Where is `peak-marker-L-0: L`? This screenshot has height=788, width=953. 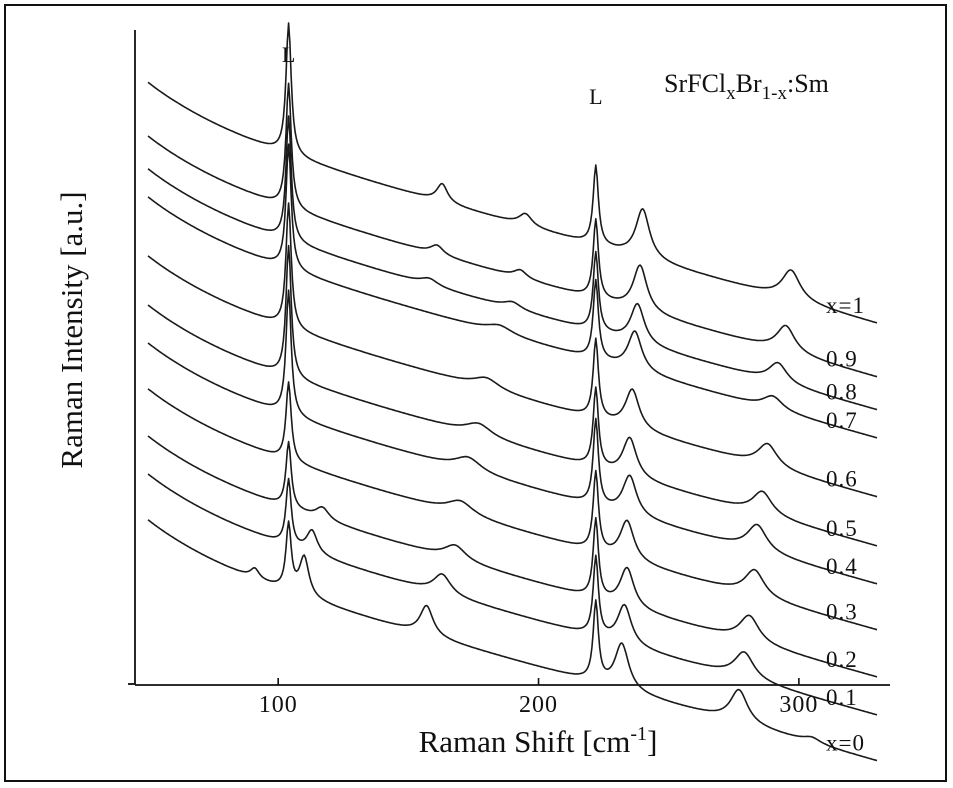
peak-marker-L-0: L is located at coordinates (288, 54).